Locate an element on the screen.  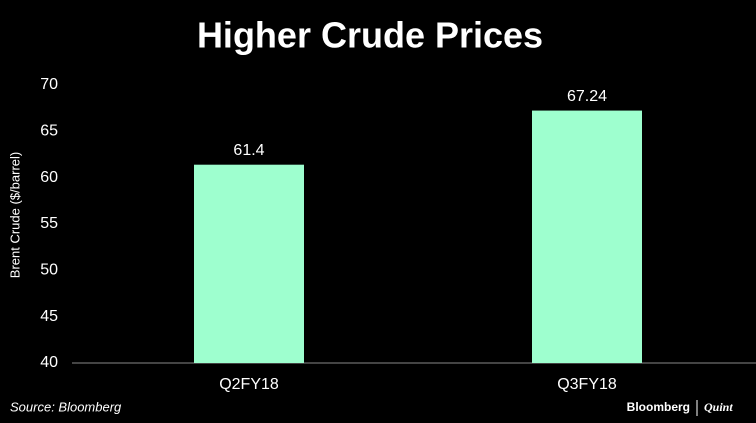
y-tick-label: 65 is located at coordinates (49, 131).